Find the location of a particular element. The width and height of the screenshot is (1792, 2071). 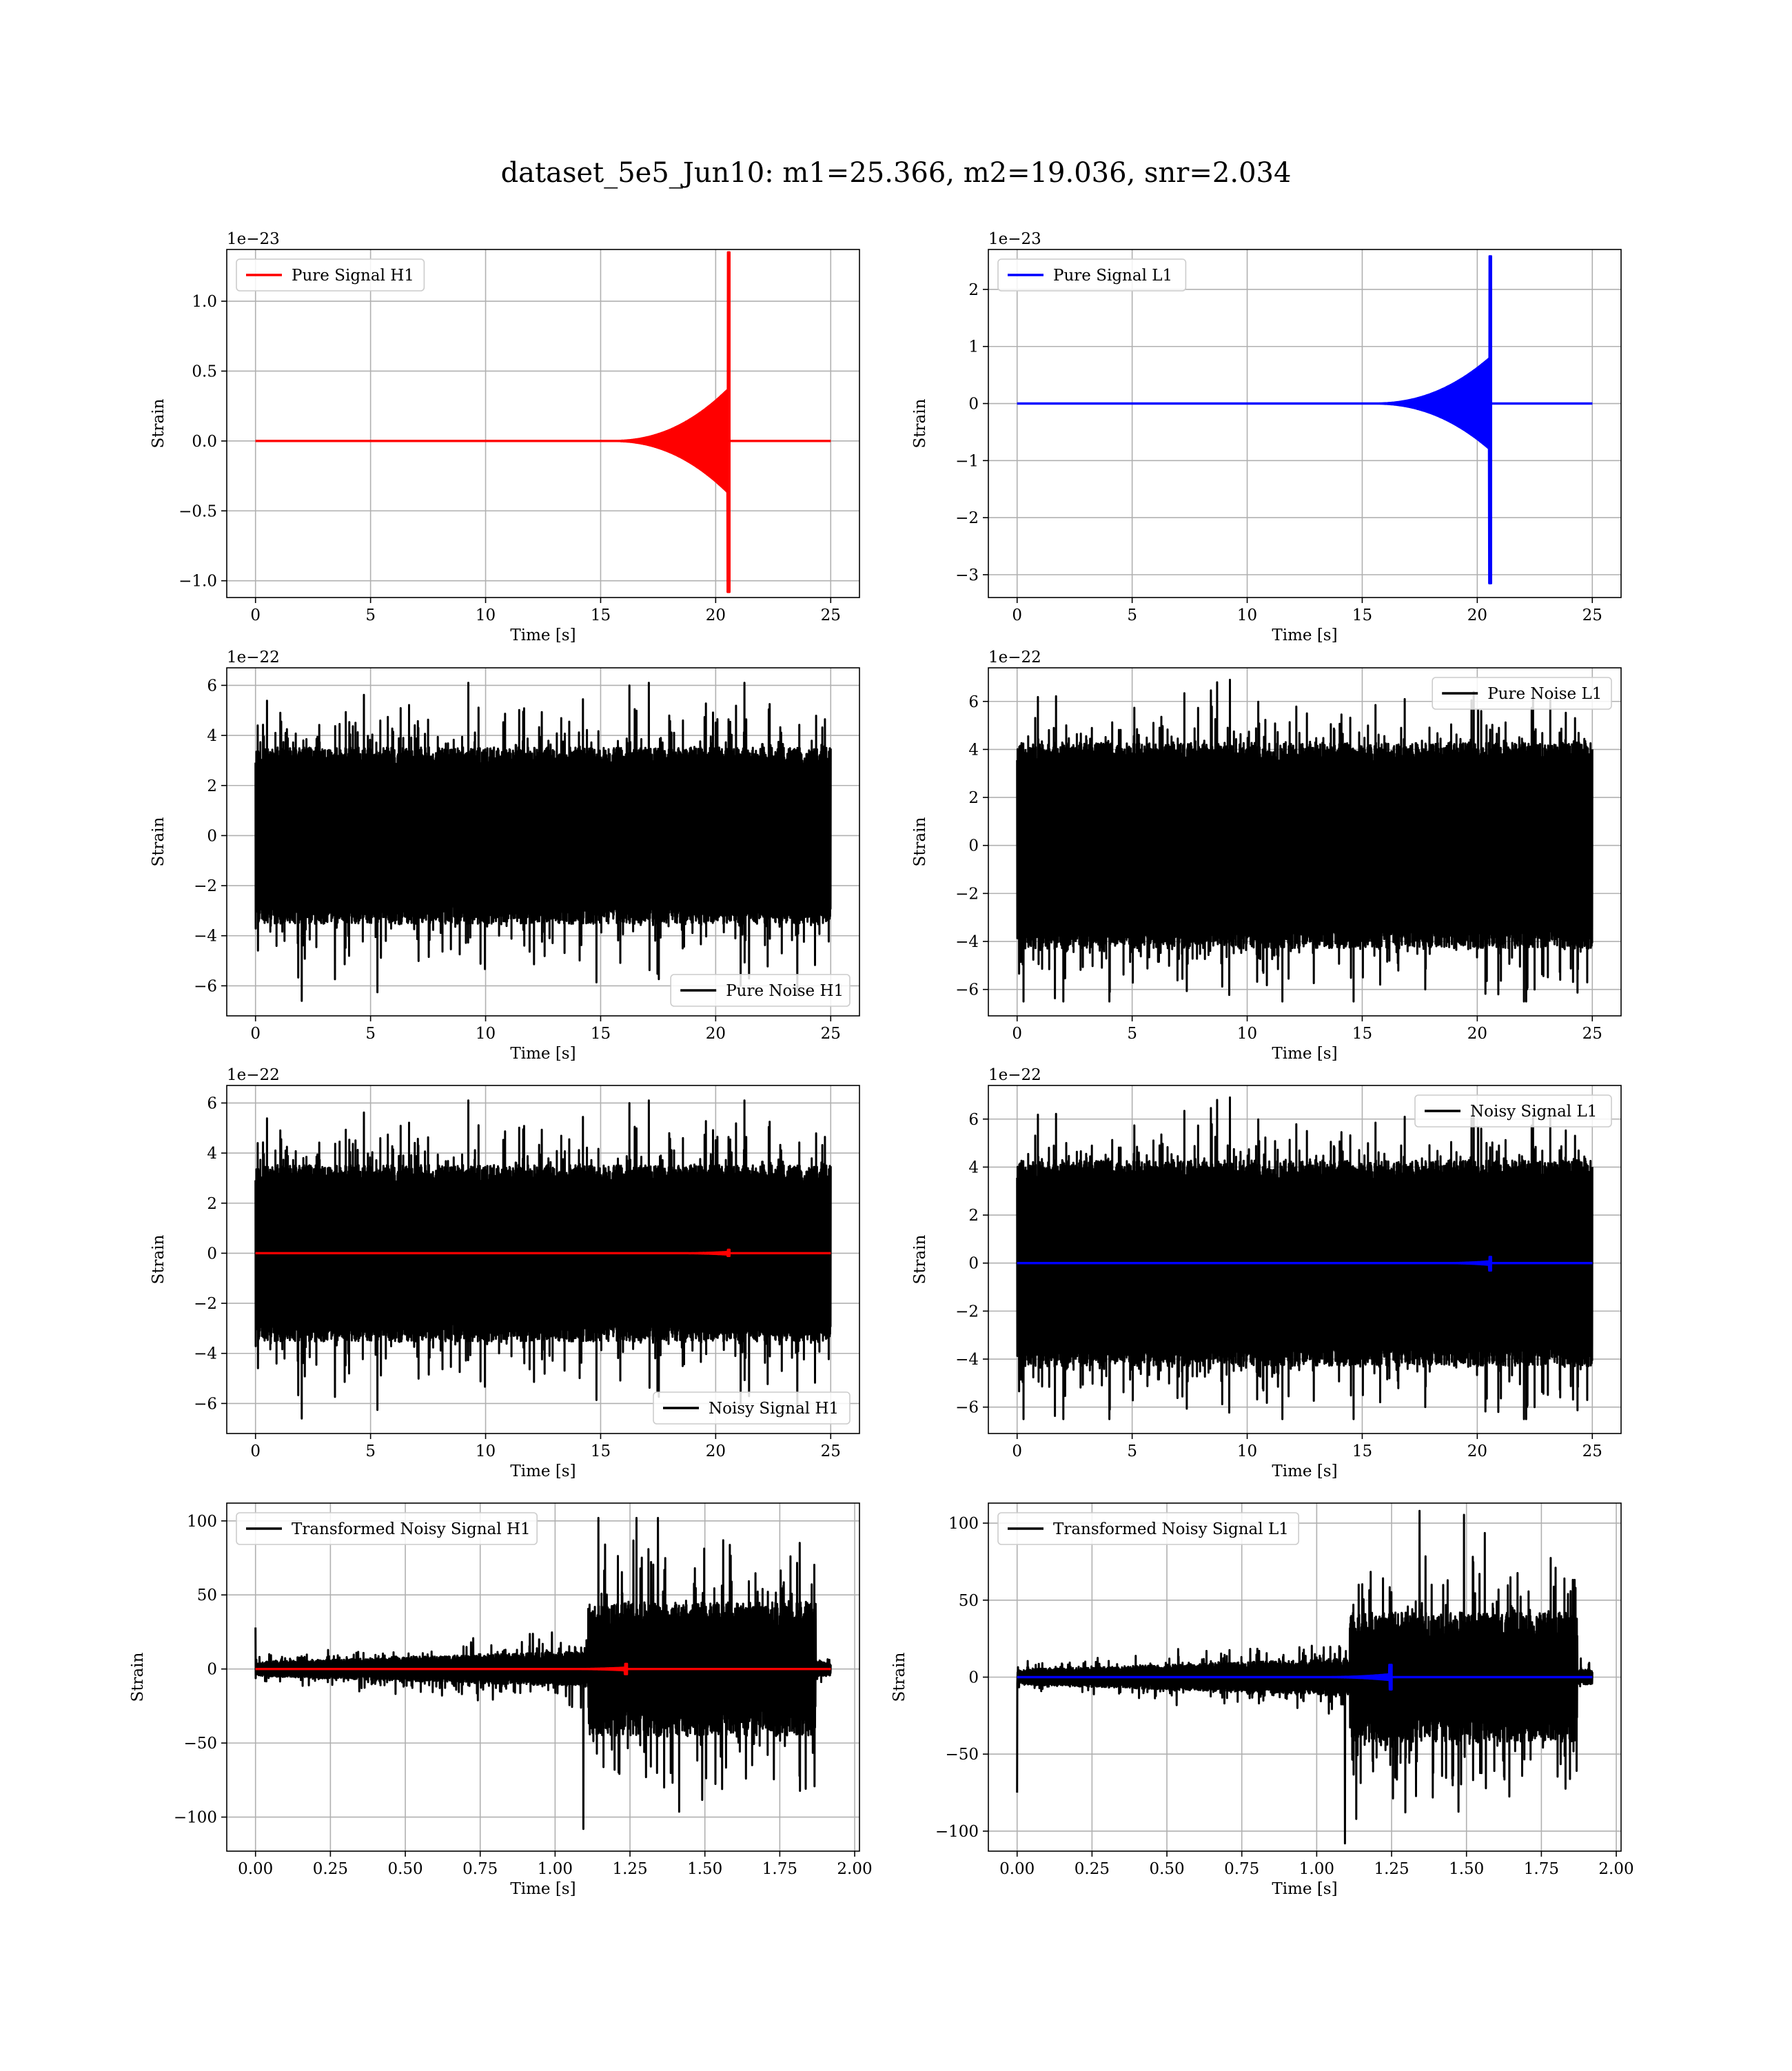

legend: Pure Noise H1 is located at coordinates (760, 990).